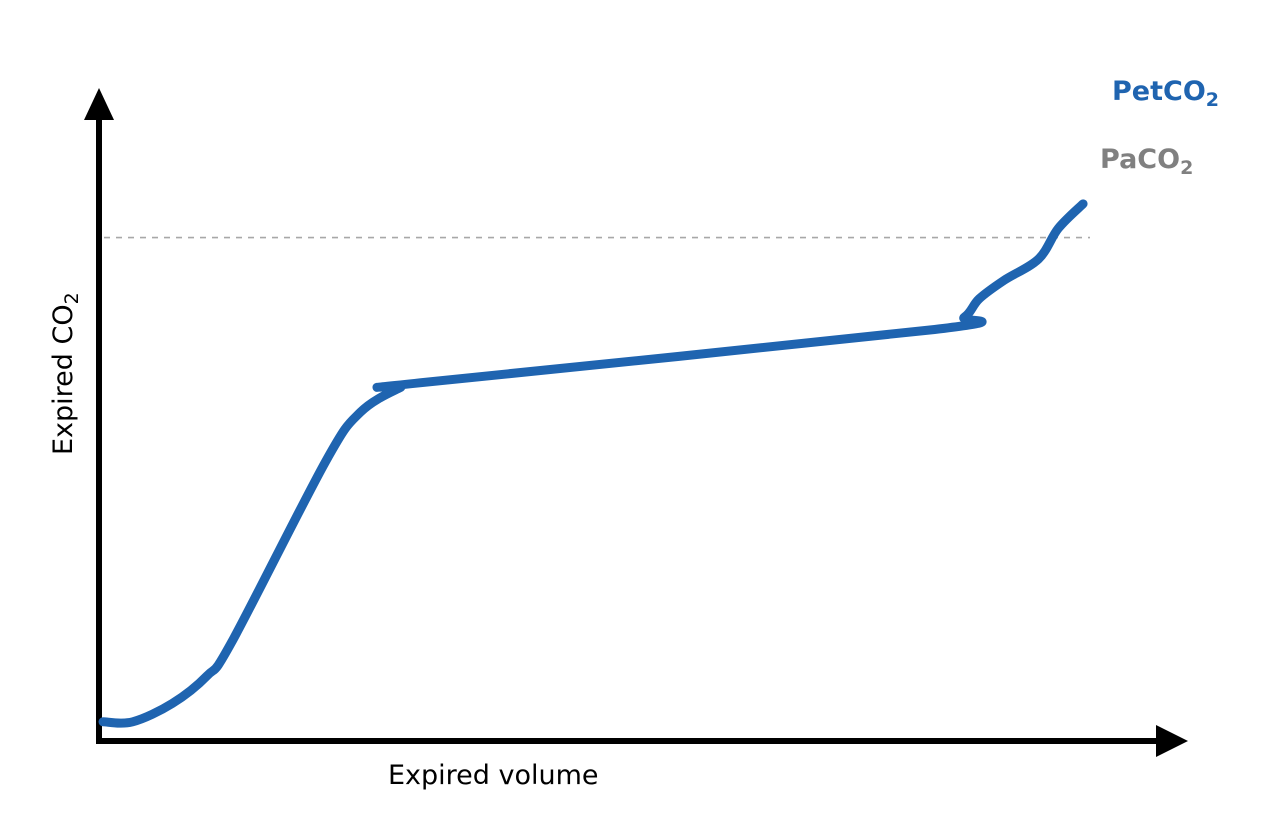  I want to click on y-axis-label-subscript: 2, so click(72, 298).